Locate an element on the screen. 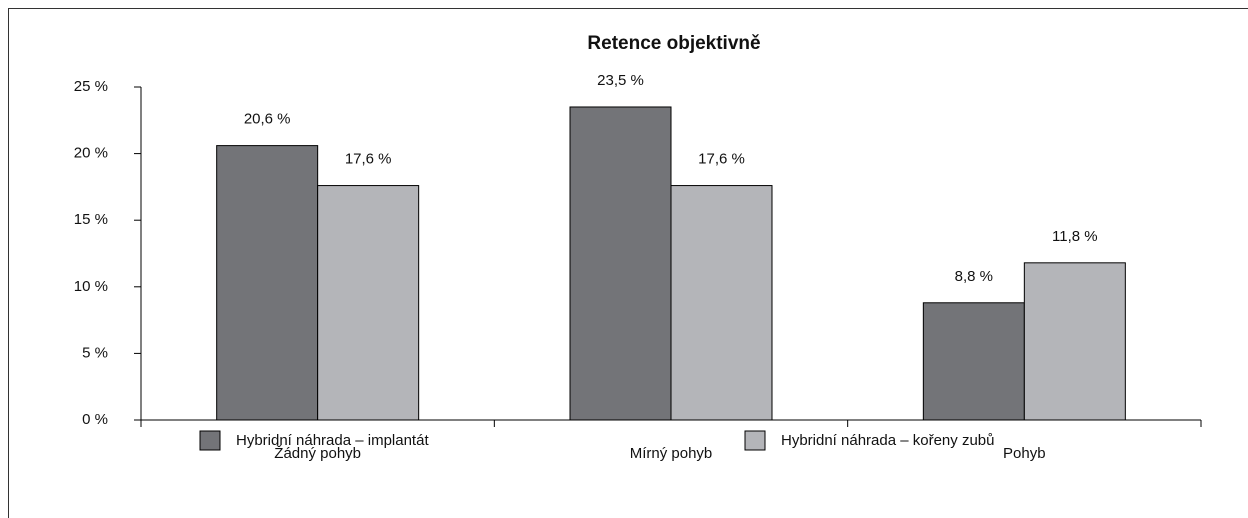 The image size is (1248, 518). x-tick-label: Mírný pohyb is located at coordinates (671, 453).